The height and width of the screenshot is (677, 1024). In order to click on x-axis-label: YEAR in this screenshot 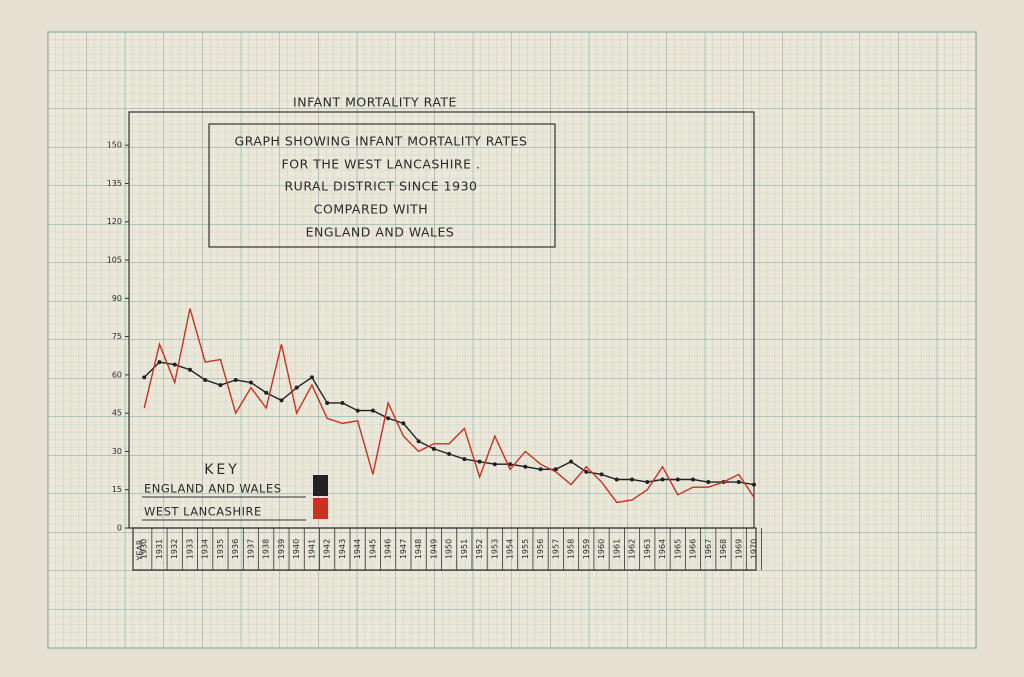, I will do `click(140, 550)`.